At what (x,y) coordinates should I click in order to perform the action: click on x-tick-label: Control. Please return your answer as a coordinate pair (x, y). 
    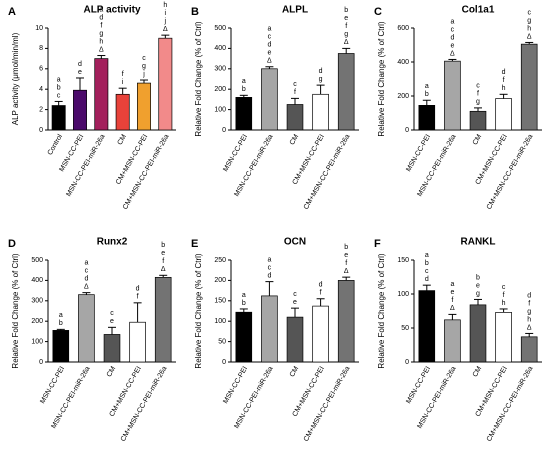
    Looking at the image, I should click on (56, 144).